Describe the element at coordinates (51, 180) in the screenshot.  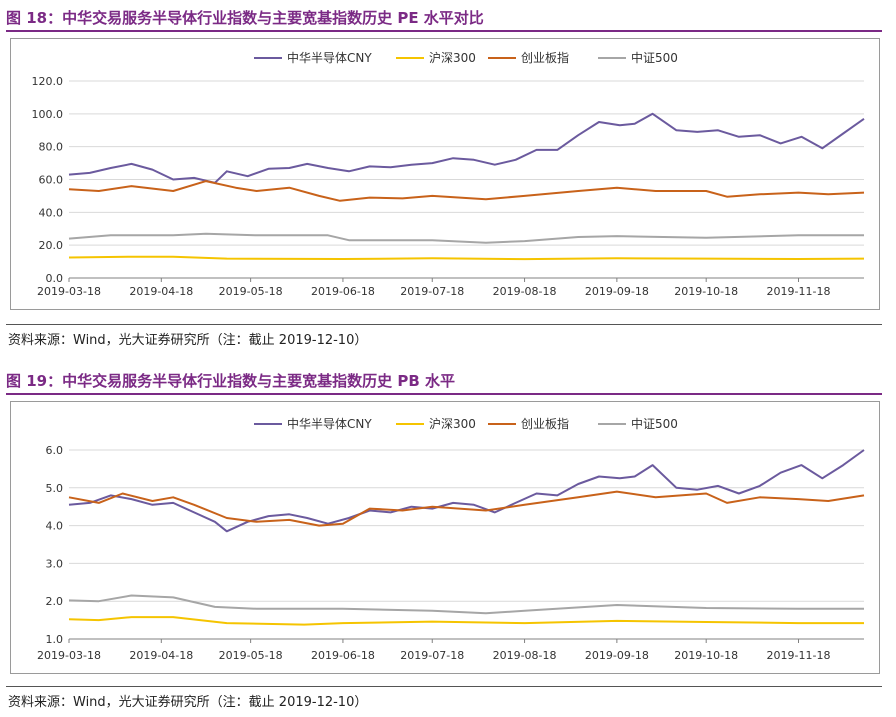
I see `y-tick-label: 60.0` at that location.